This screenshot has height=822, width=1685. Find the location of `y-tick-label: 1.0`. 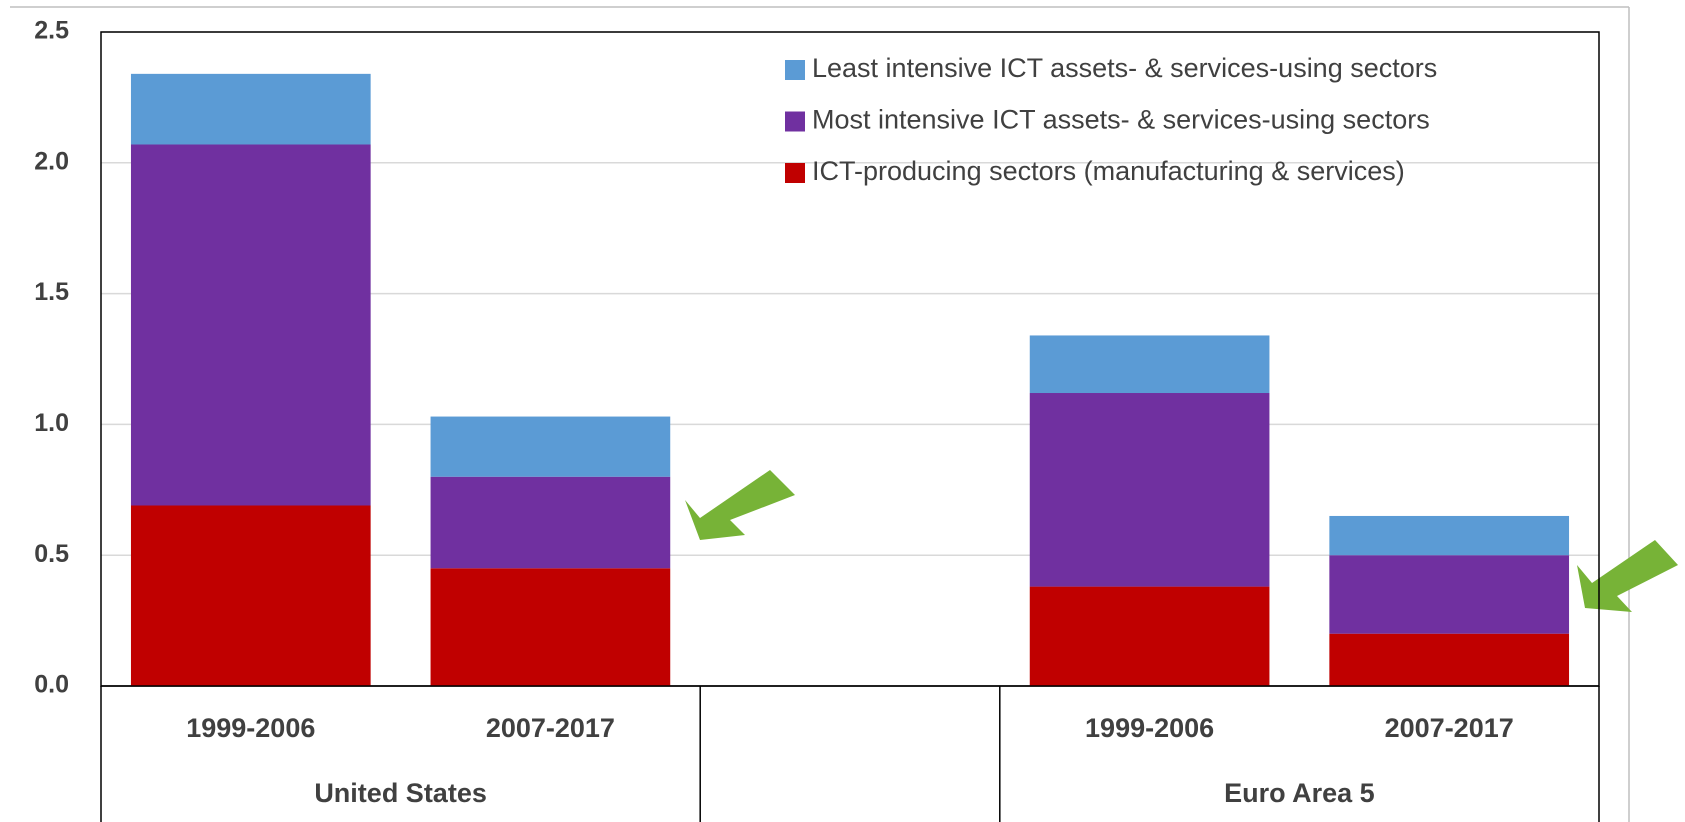

y-tick-label: 1.0 is located at coordinates (51, 423).